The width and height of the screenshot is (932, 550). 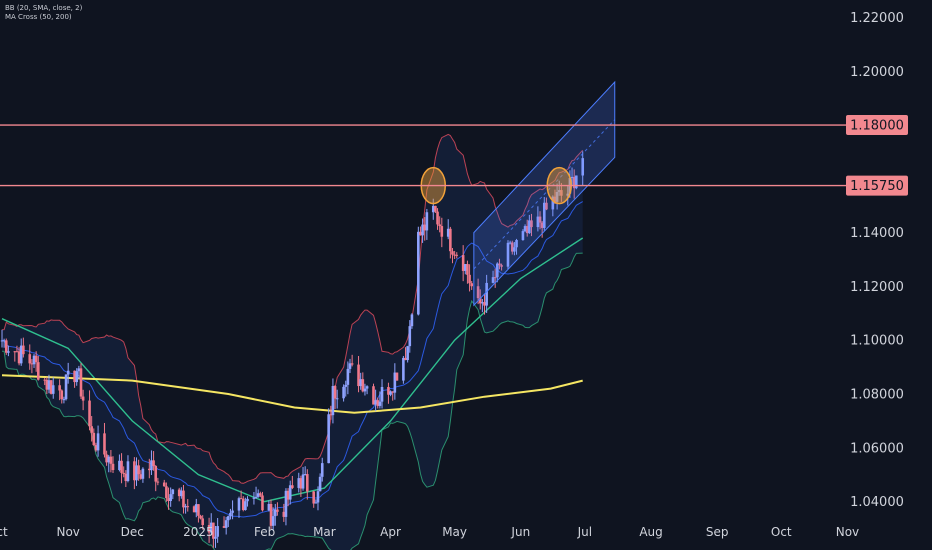 What do you see at coordinates (544, 193) in the screenshot?
I see `ascending-channel` at bounding box center [544, 193].